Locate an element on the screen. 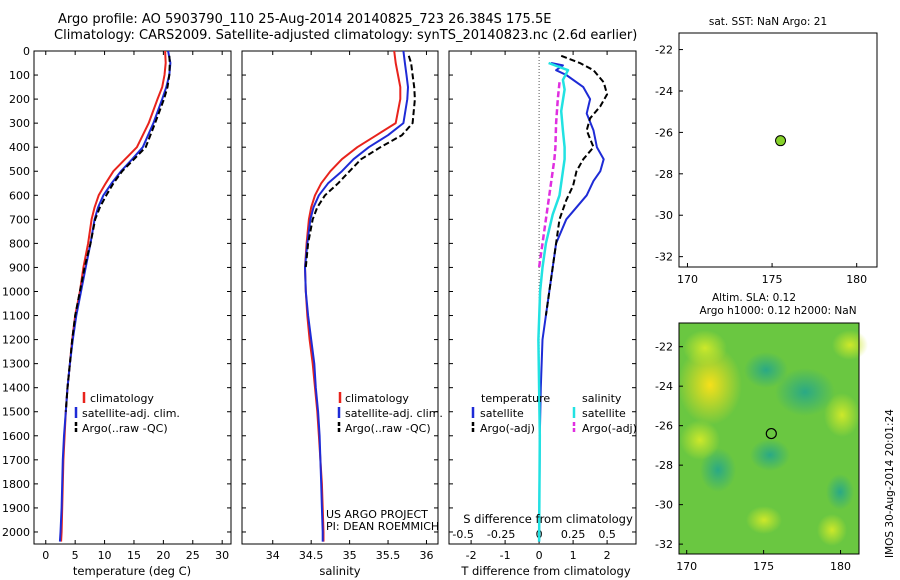  depth-tick-label: 1000 is located at coordinates (16, 291).